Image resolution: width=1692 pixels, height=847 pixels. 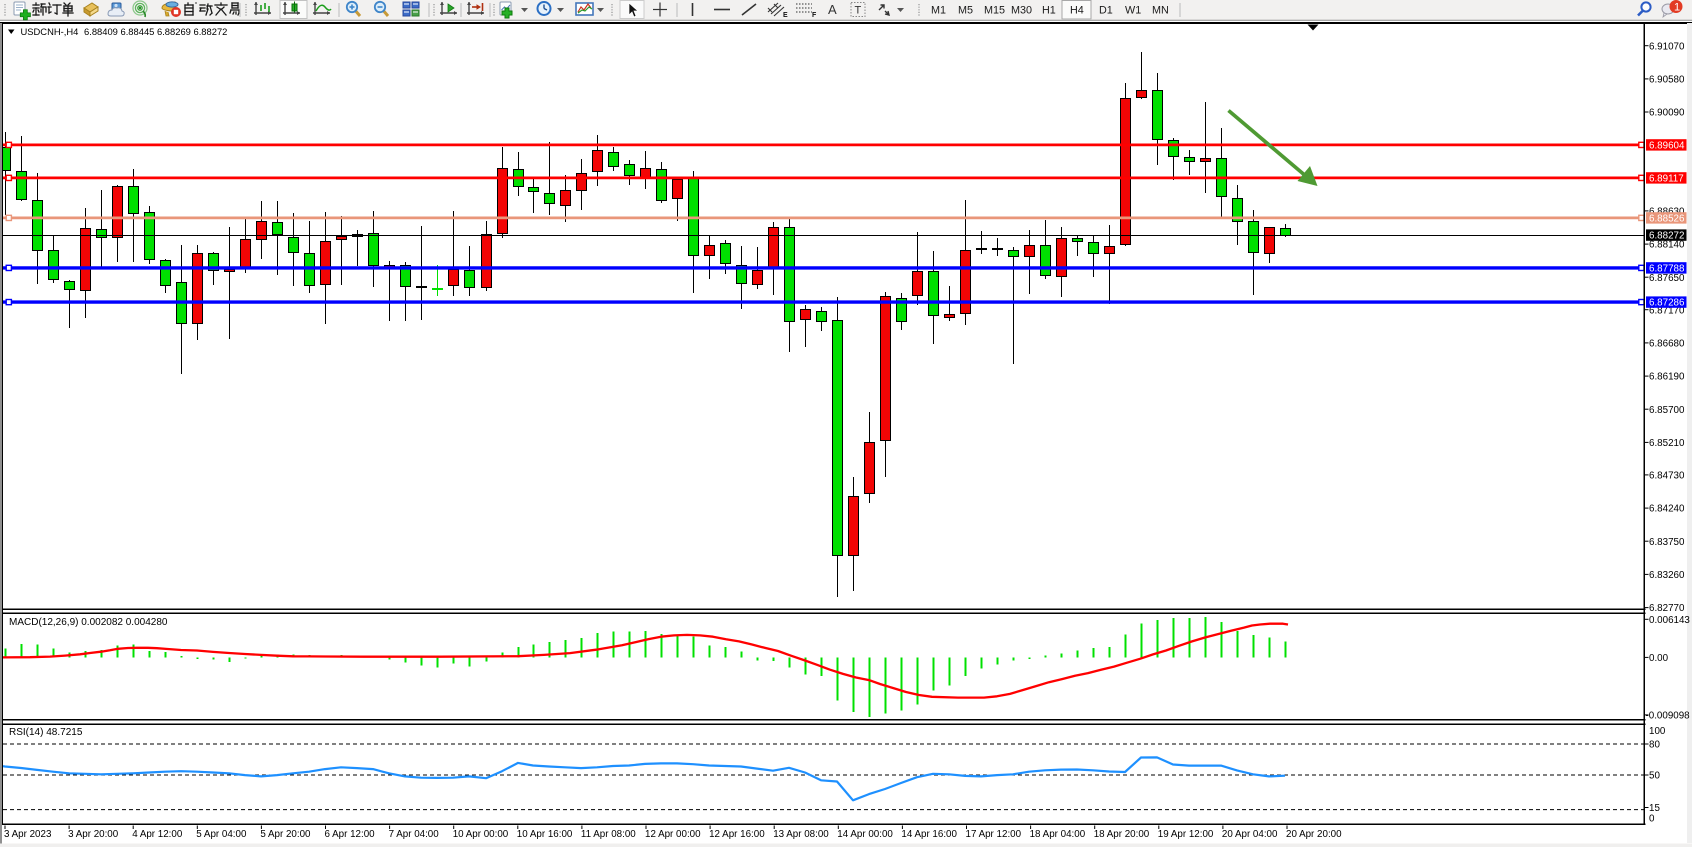 I want to click on svg-text: 4 Apr 12:00, so click(x=157, y=834).